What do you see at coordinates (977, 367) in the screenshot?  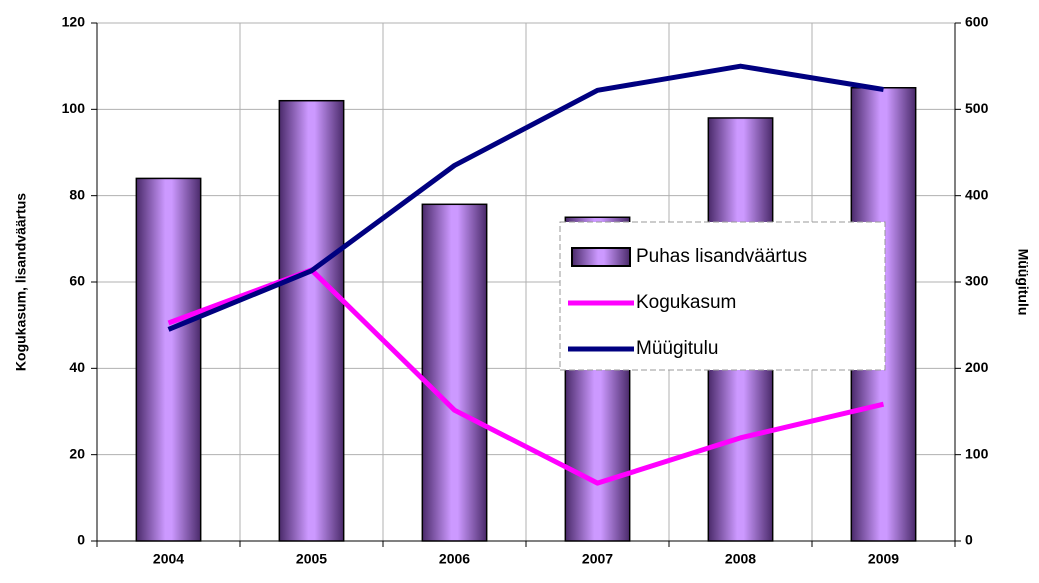 I see `y2-tick-label: 200` at bounding box center [977, 367].